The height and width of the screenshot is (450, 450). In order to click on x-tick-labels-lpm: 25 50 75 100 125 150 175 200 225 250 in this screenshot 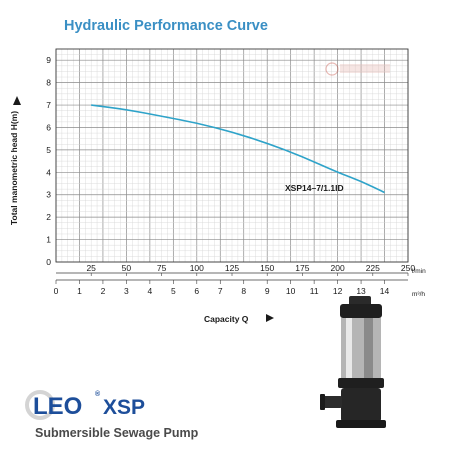, I will do `click(235, 269)`.